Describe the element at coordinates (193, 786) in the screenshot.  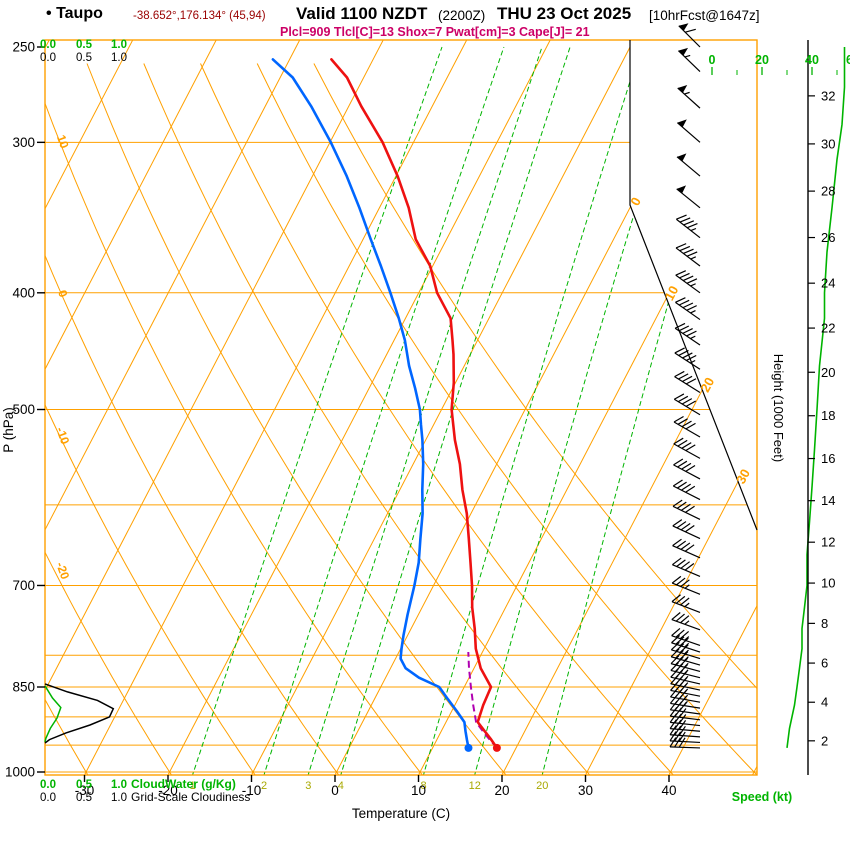
I see `svg-text: 1` at that location.